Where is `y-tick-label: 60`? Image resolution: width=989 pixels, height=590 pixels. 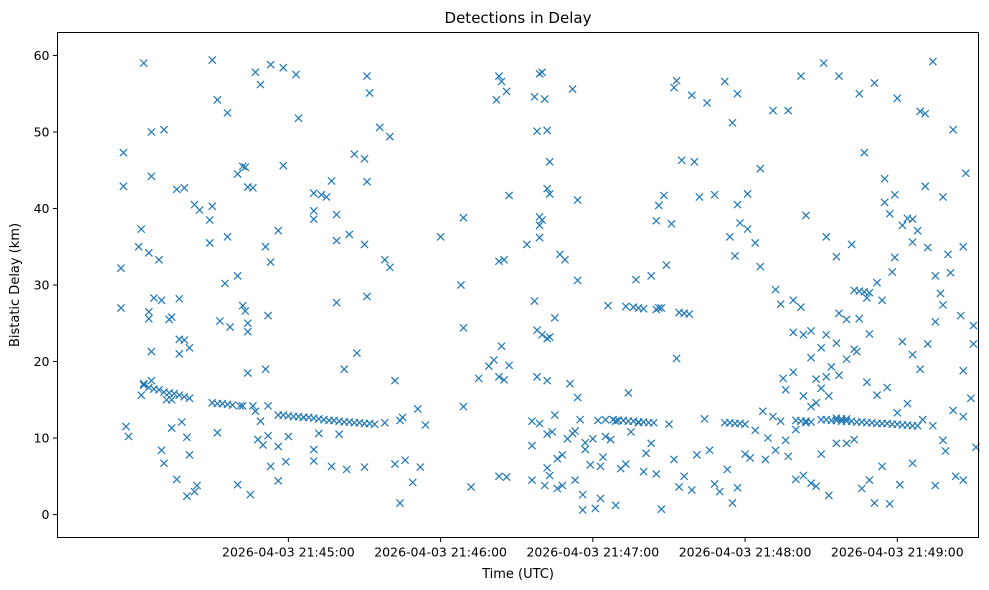 y-tick-label: 60 is located at coordinates (42, 55).